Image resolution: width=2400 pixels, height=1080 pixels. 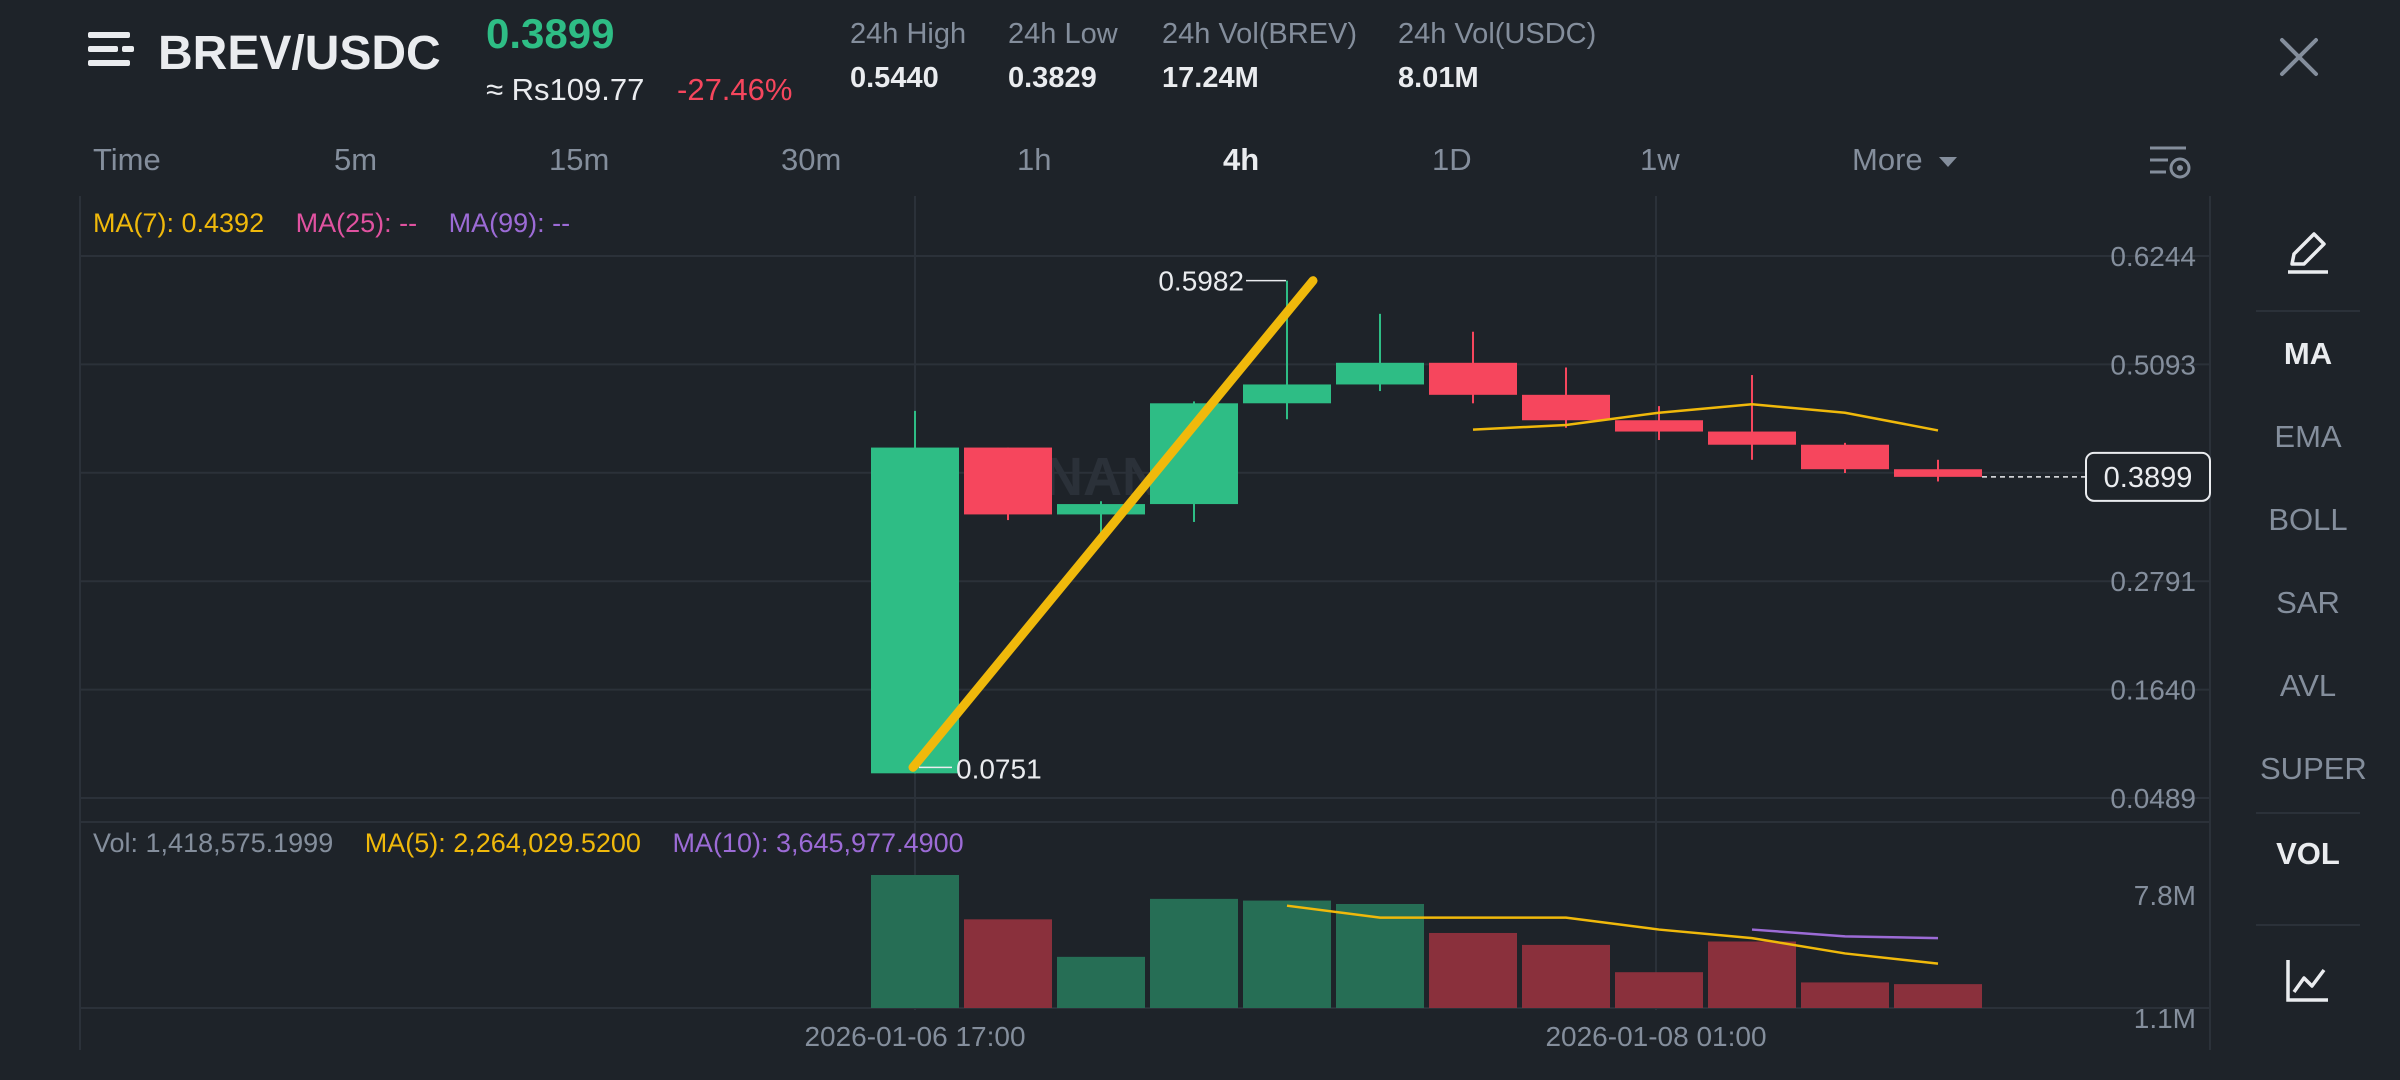 I want to click on tab-4h: 4h, so click(x=1241, y=159).